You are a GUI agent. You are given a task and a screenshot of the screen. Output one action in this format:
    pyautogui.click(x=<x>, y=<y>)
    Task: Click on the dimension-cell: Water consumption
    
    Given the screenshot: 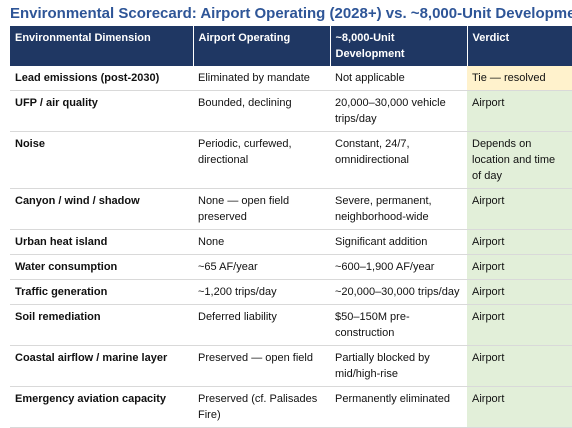 What is the action you would take?
    pyautogui.click(x=101, y=267)
    